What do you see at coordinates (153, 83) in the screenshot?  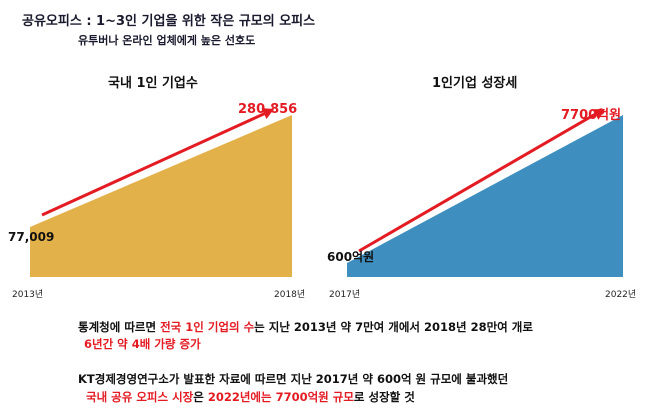 I see `chart-title-companies: 국내 1인 기업수` at bounding box center [153, 83].